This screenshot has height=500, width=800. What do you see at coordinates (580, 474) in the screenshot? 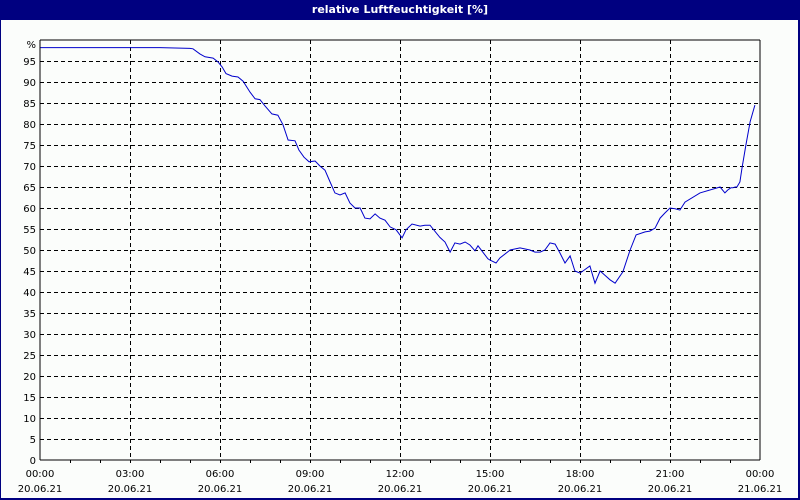
I see `x-tick-time: 18:00` at bounding box center [580, 474].